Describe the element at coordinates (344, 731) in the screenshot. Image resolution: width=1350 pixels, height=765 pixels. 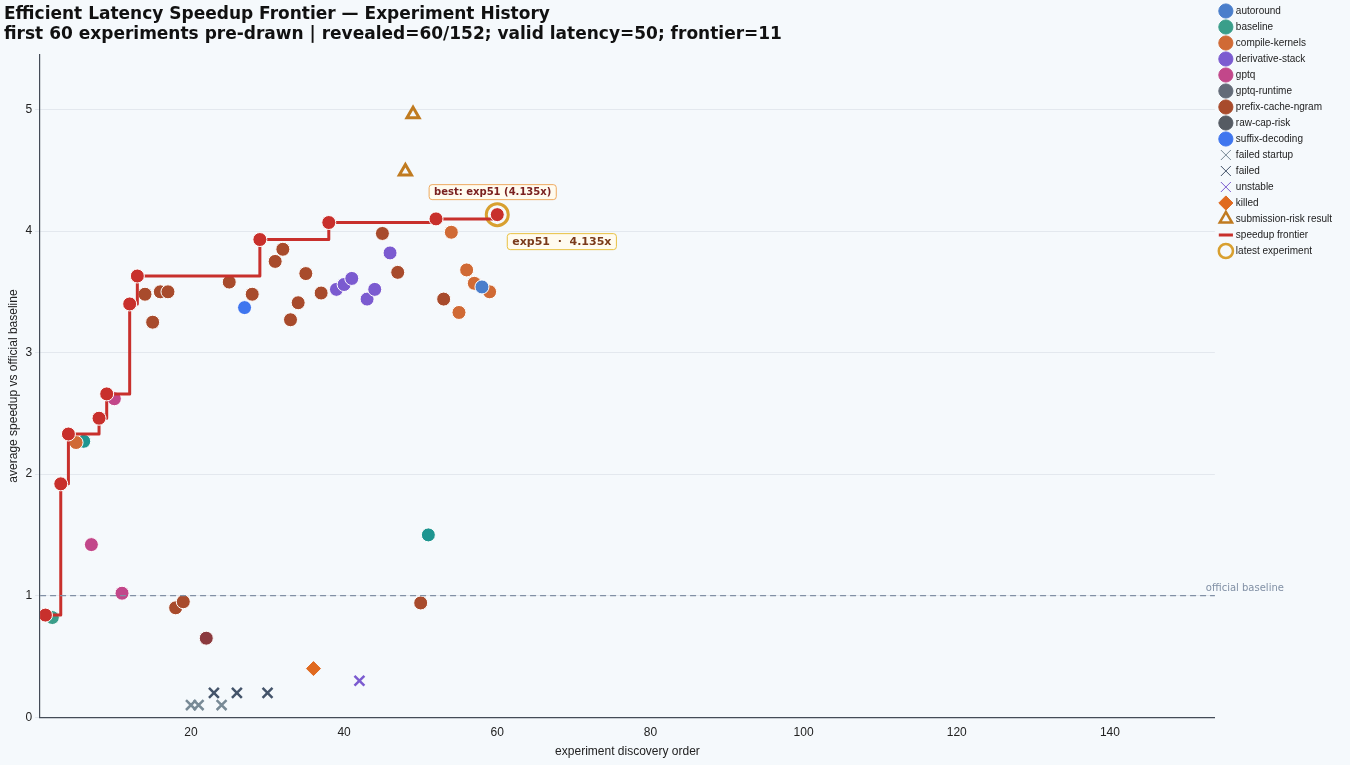
I see `x-tick-label: 40` at that location.